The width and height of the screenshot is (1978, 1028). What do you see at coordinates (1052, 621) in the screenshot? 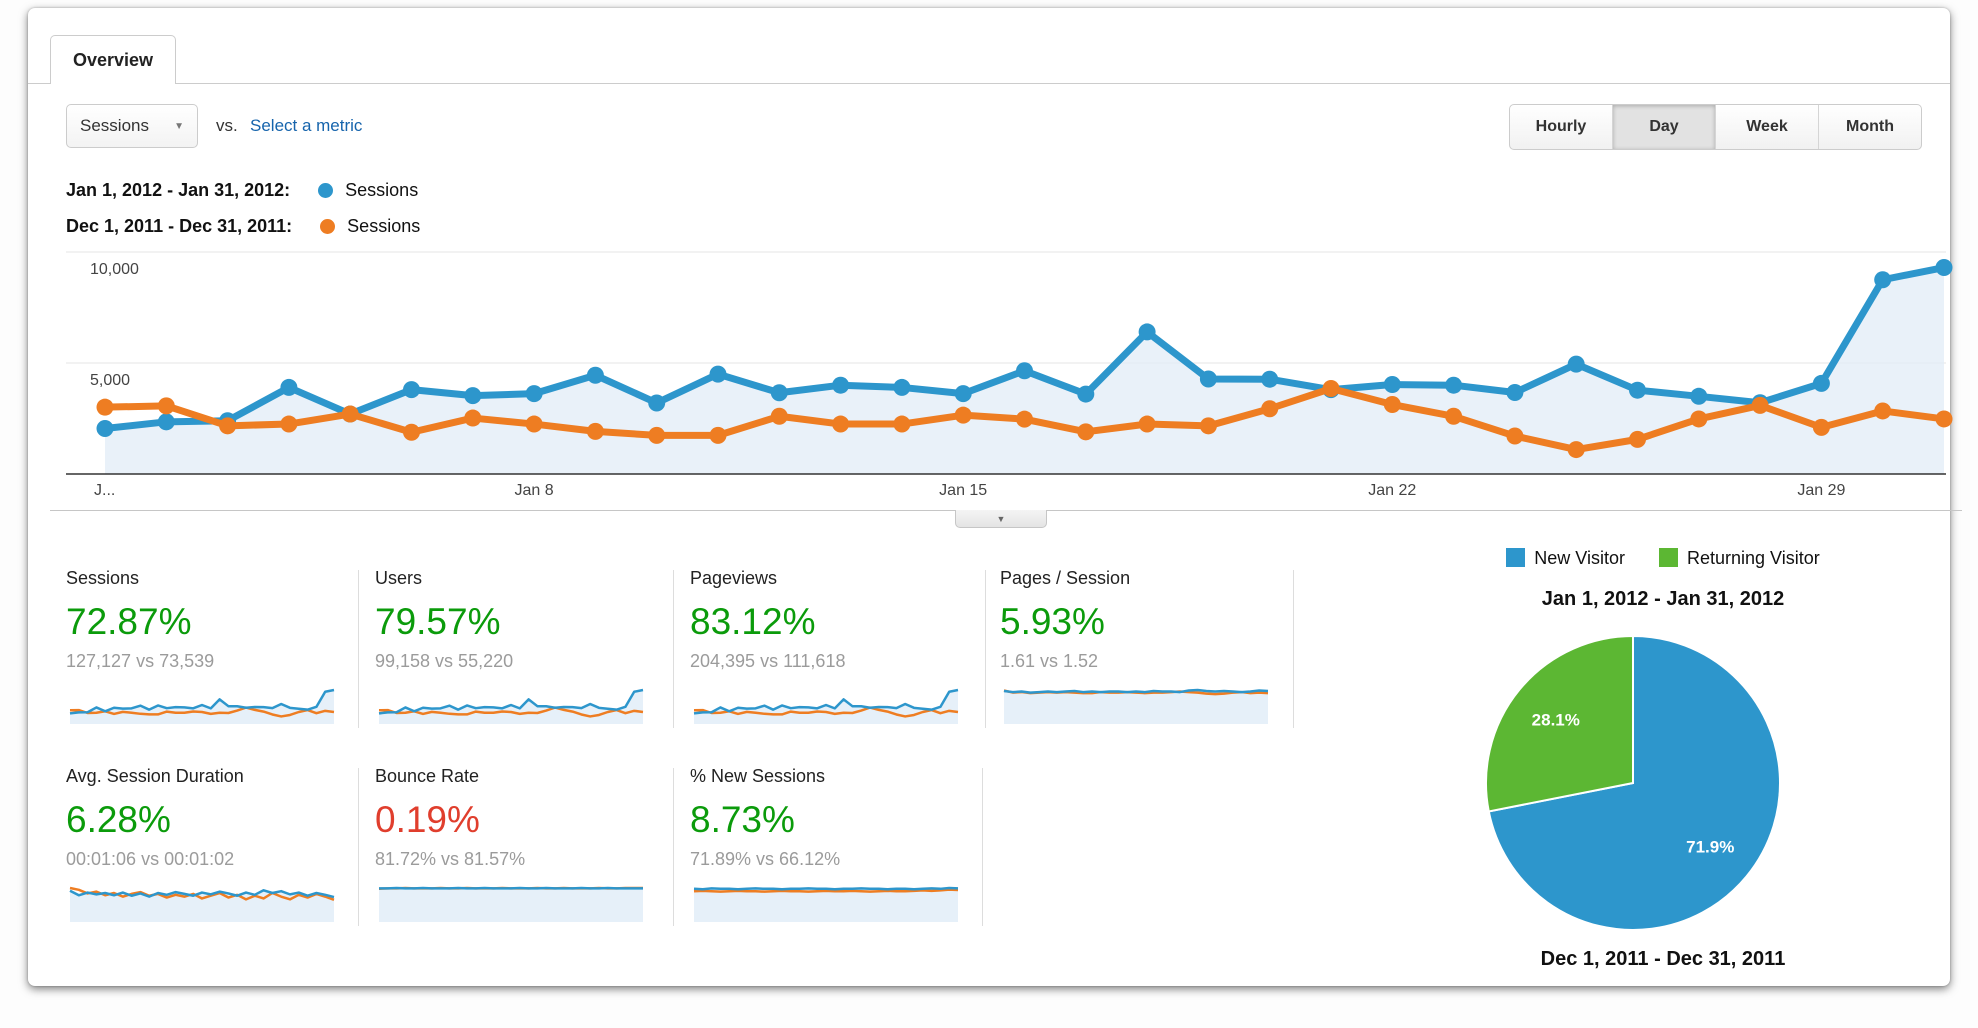
I see `metric-delta: 5.93%` at bounding box center [1052, 621].